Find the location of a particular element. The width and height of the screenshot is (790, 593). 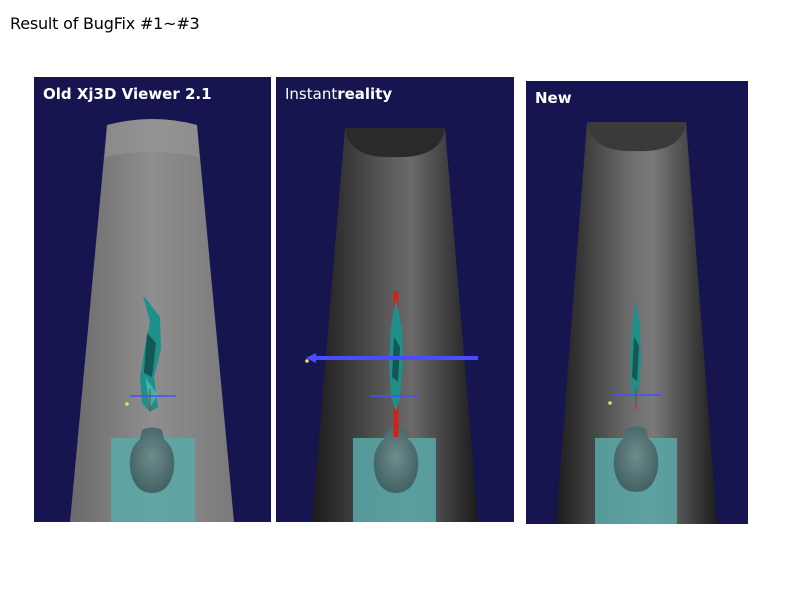

label-part-instant: Instant is located at coordinates (311, 94).